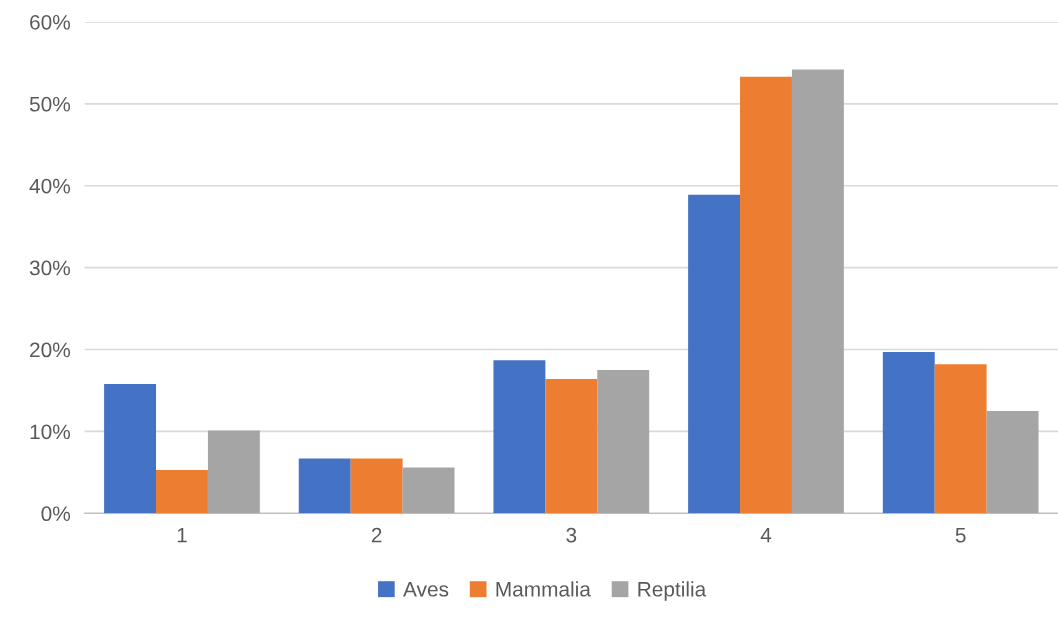  I want to click on x-tick-label: 5, so click(960, 535).